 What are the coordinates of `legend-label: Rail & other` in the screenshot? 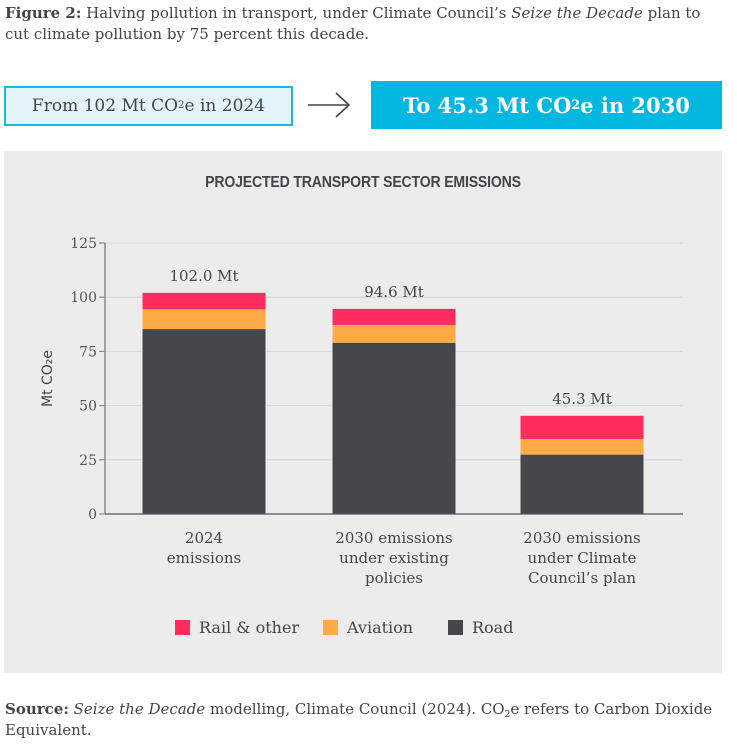 It's located at (249, 627).